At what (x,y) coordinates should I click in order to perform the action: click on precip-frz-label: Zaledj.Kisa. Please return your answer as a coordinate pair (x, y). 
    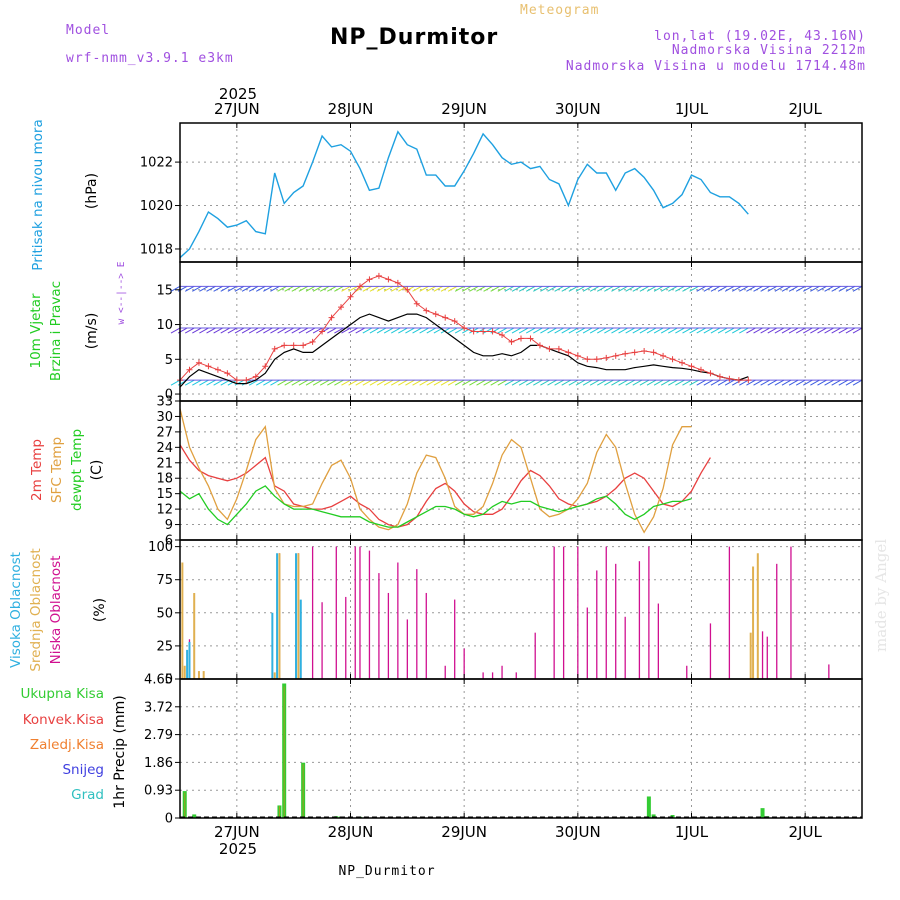
    Looking at the image, I should click on (67, 745).